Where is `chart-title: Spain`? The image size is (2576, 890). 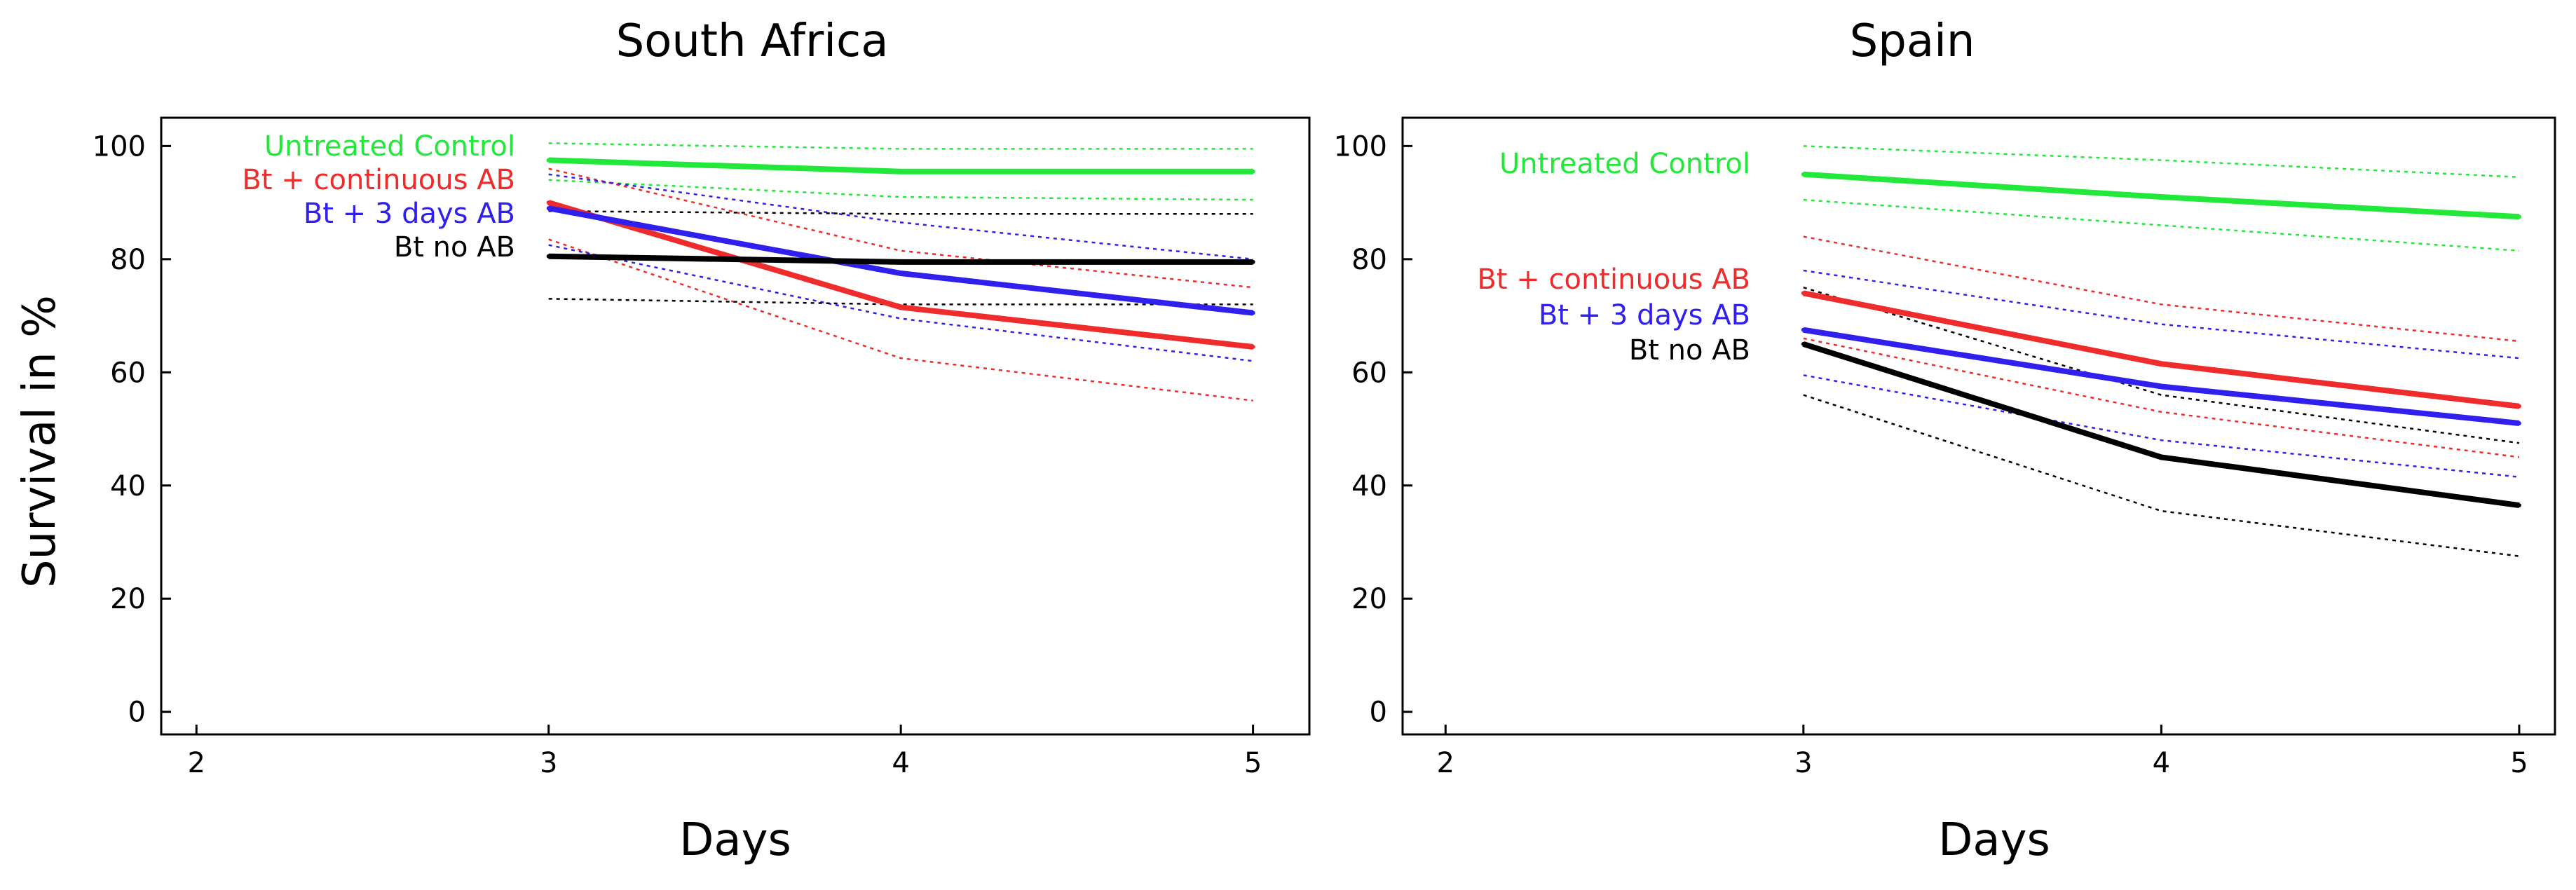
chart-title: Spain is located at coordinates (1912, 41).